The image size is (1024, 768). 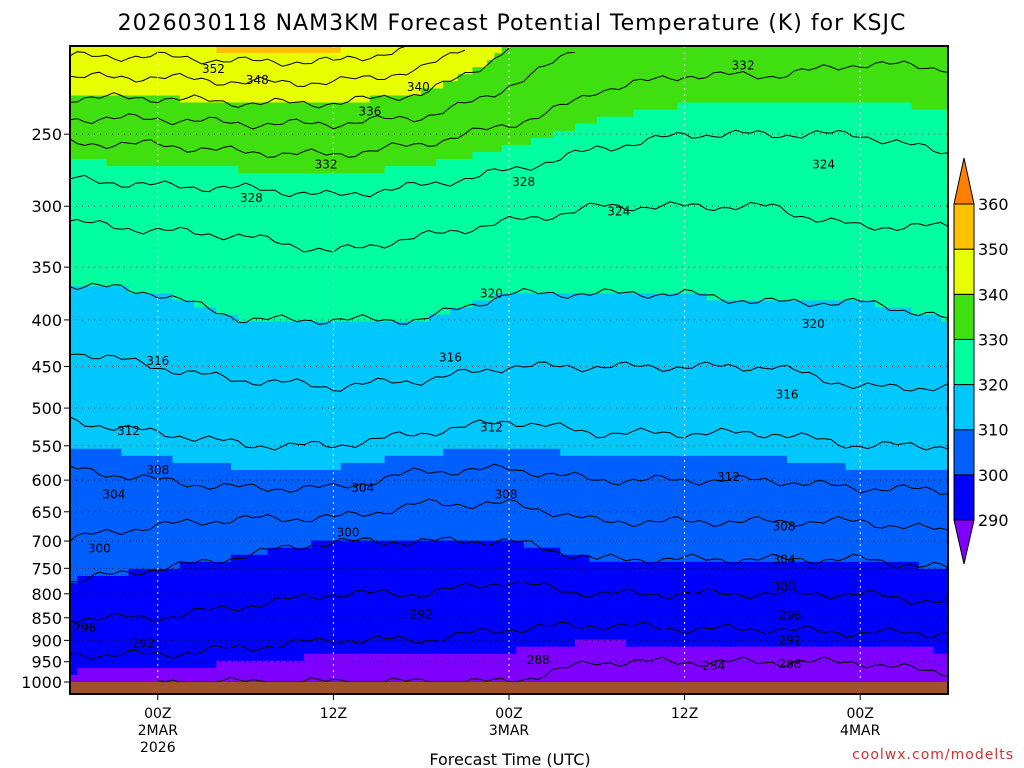 I want to click on contour-label: 348, so click(x=257, y=80).